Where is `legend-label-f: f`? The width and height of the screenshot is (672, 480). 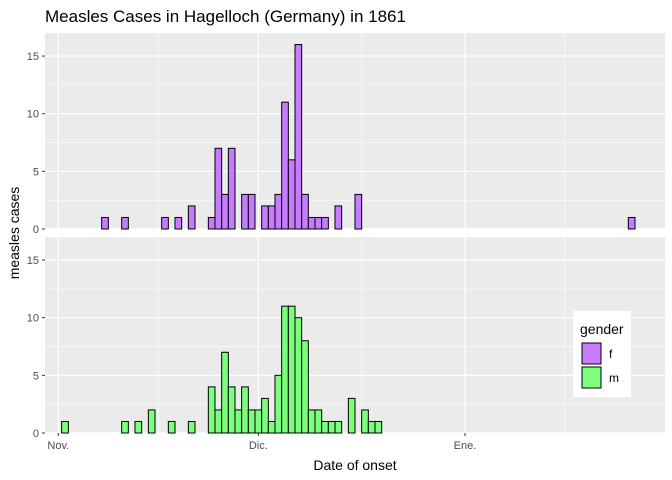
legend-label-f: f is located at coordinates (611, 354).